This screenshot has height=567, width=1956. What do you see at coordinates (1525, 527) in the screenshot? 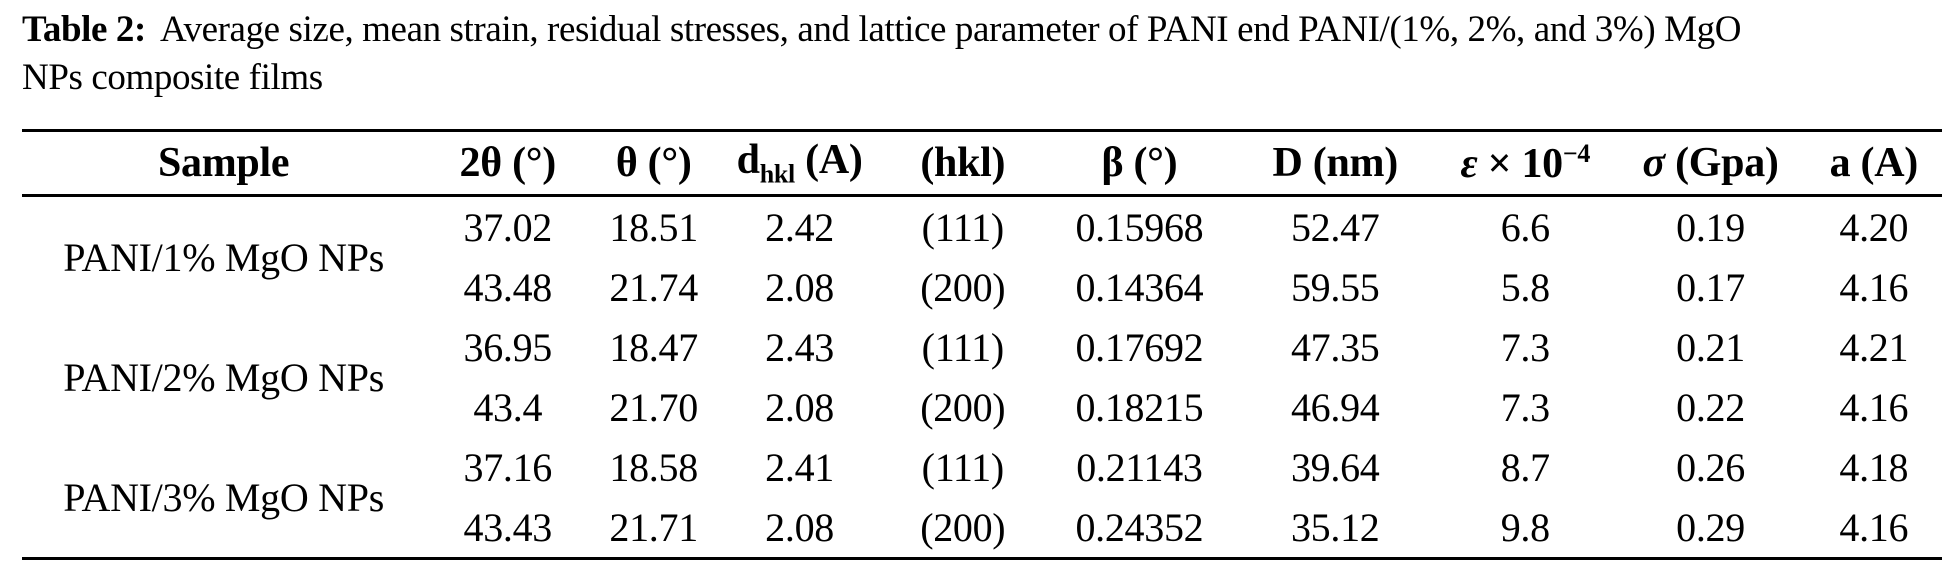
I see `cell-strain: 9.8` at bounding box center [1525, 527].